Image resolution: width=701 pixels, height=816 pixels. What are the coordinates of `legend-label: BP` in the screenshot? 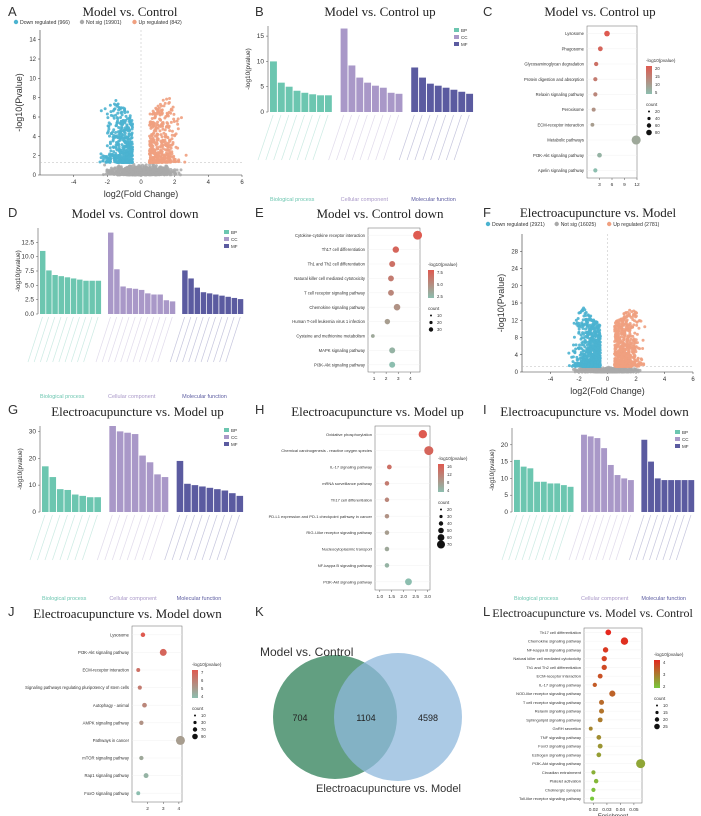 It's located at (234, 232).